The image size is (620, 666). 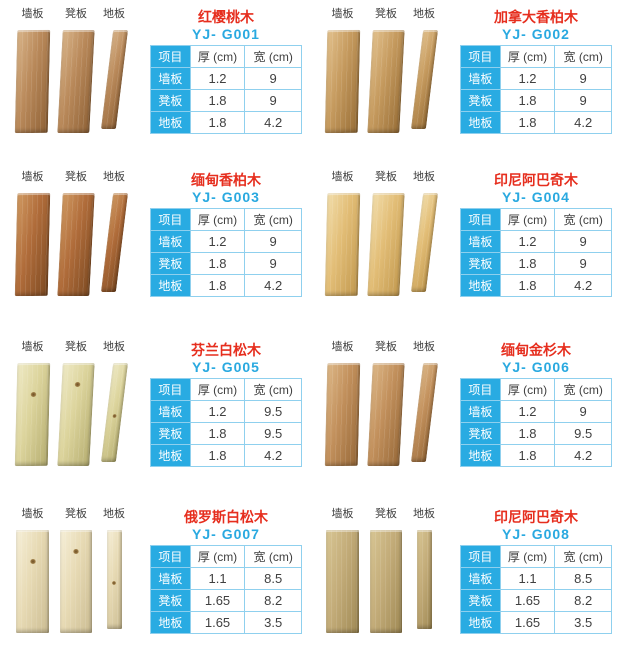 I want to click on product-name: 俄罗斯白松木, so click(x=226, y=517).